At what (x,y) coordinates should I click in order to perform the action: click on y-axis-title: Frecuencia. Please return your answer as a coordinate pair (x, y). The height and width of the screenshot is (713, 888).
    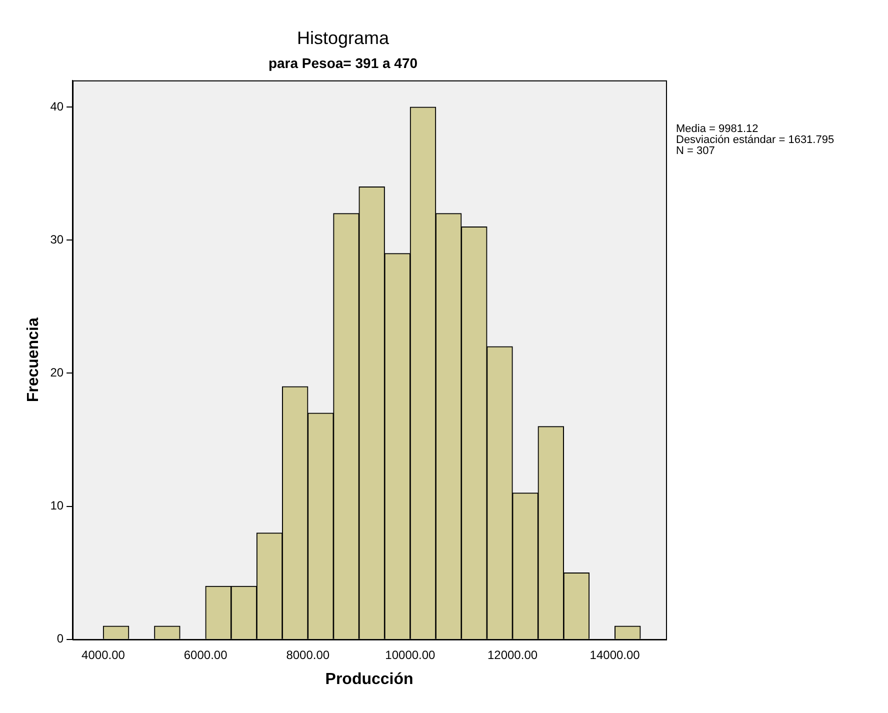
    Looking at the image, I should click on (33, 360).